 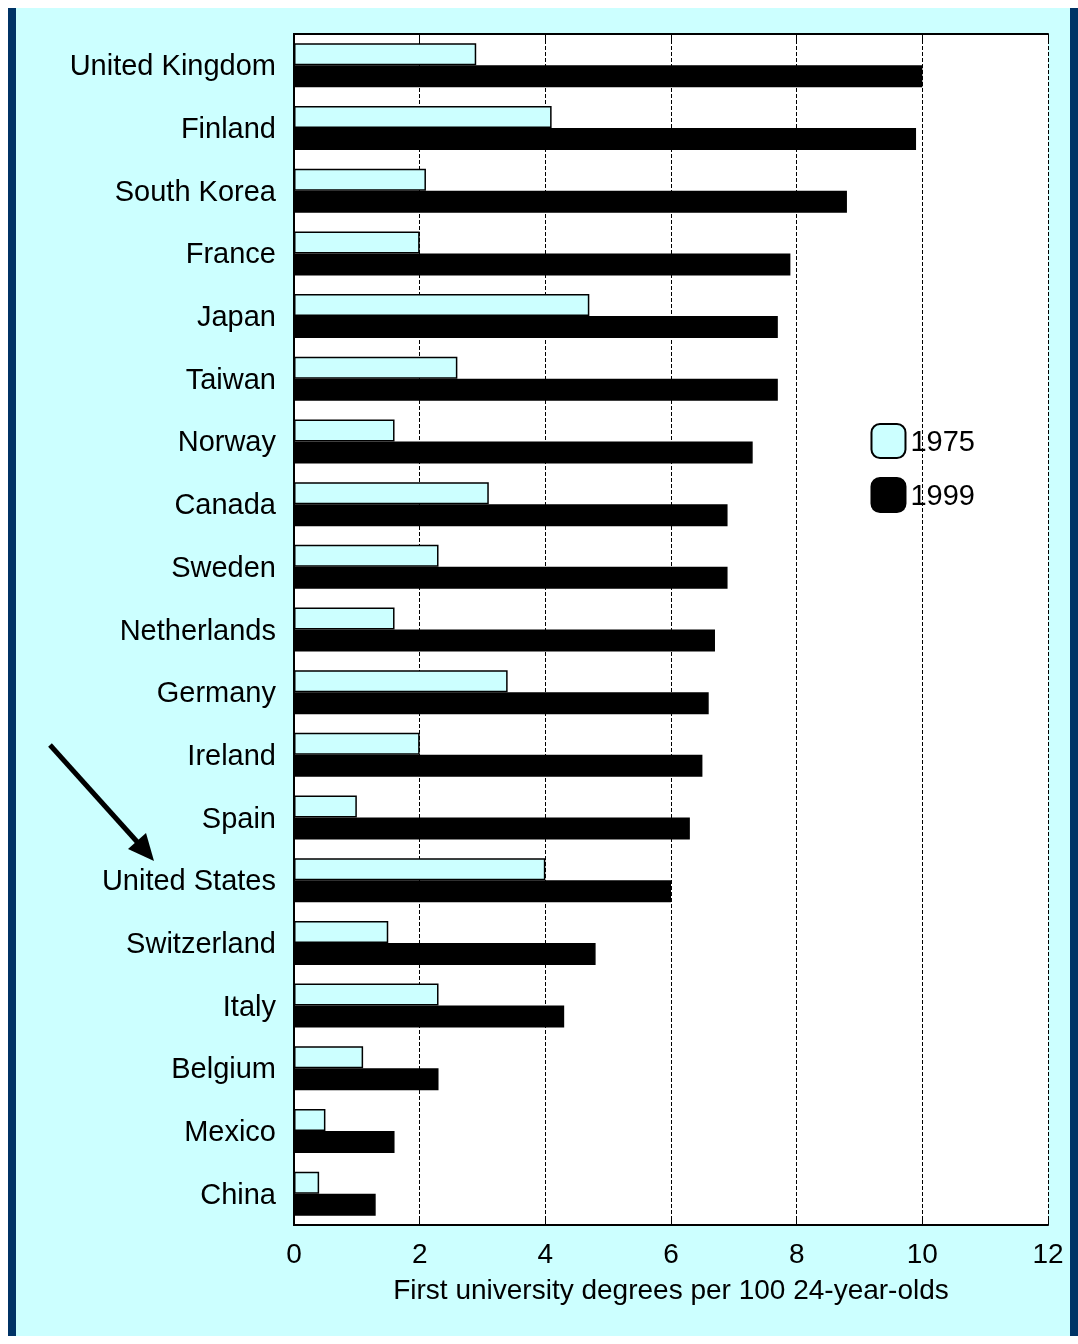 I want to click on x-tick-label: 10, so click(x=922, y=1253).